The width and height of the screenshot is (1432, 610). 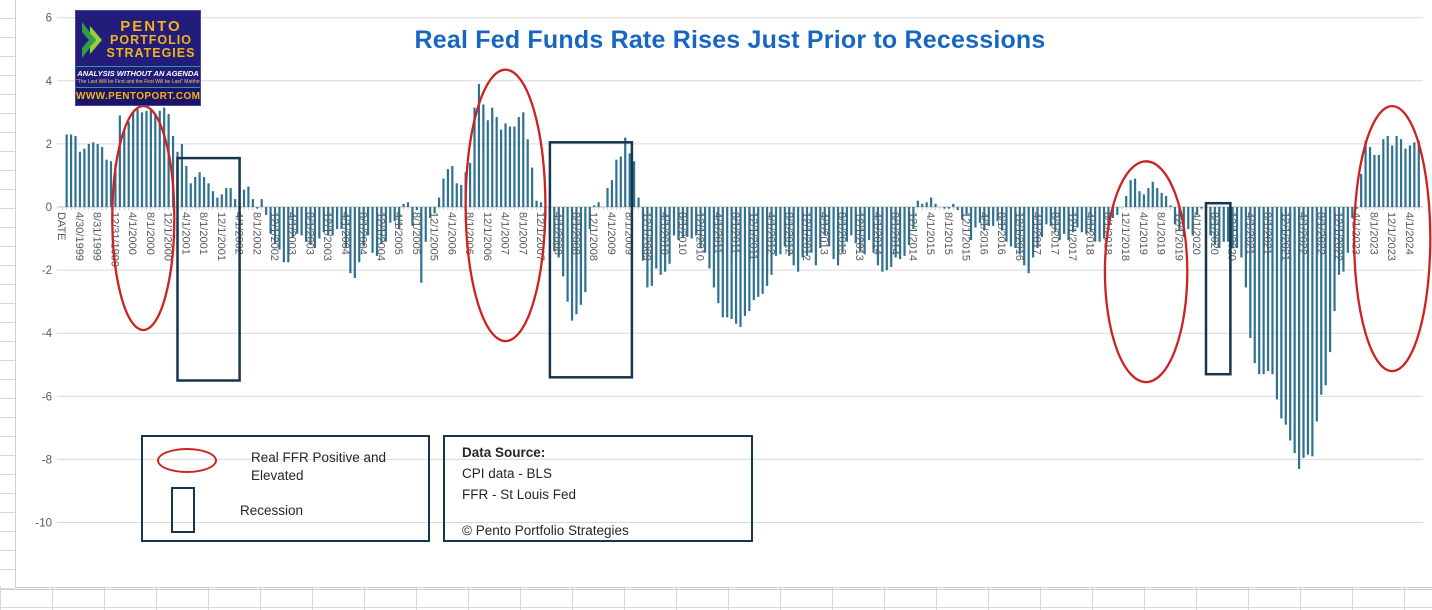 I want to click on x-tick-label: 12/1/2012, so click(x=806, y=236).